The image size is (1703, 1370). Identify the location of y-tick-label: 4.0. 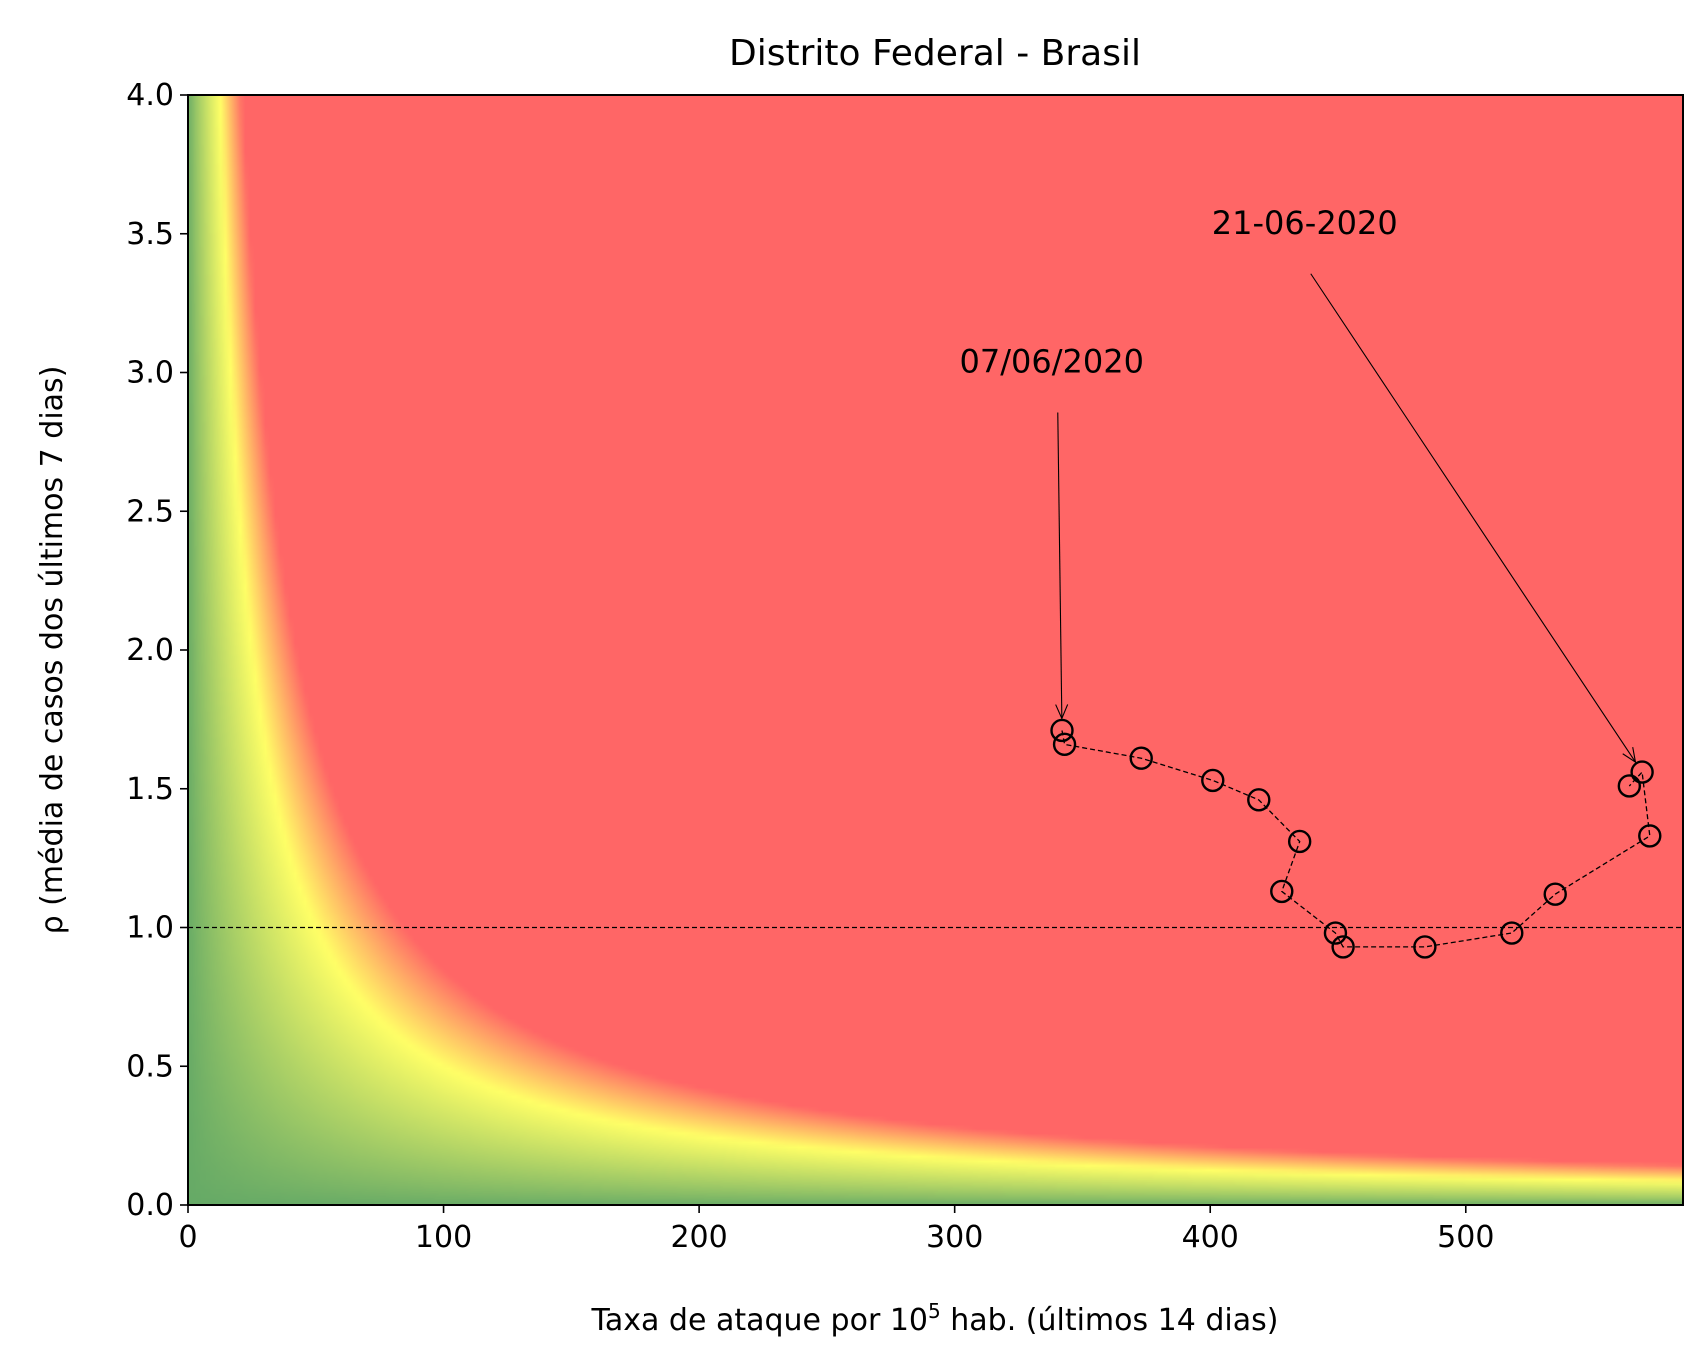
(150, 95).